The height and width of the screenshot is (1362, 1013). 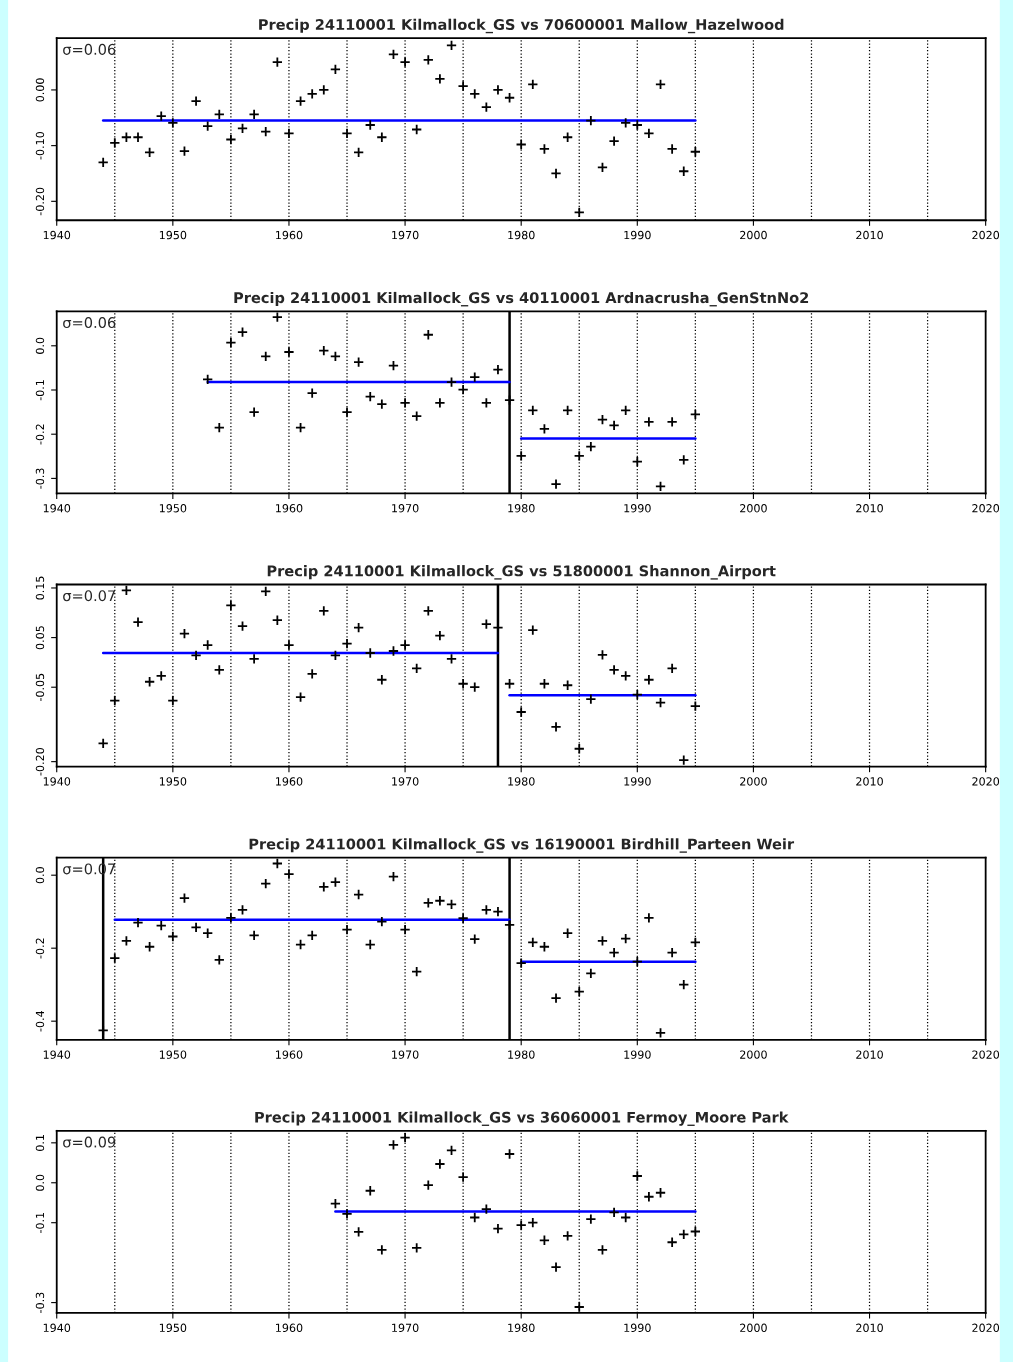 I want to click on y-tick-label: 0.00, so click(x=40, y=90).